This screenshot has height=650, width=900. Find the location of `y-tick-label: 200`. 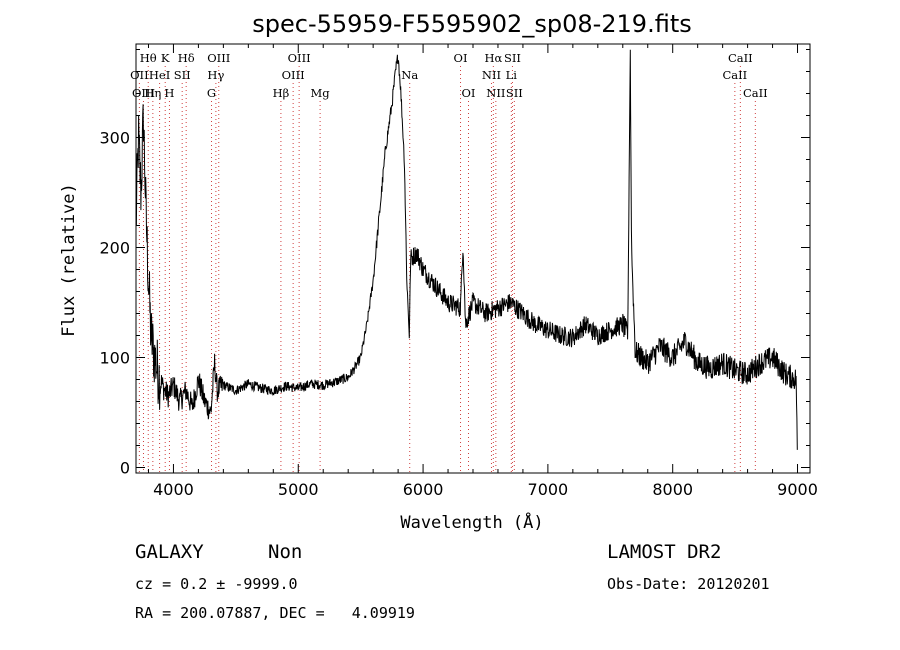

y-tick-label: 200 is located at coordinates (114, 248).